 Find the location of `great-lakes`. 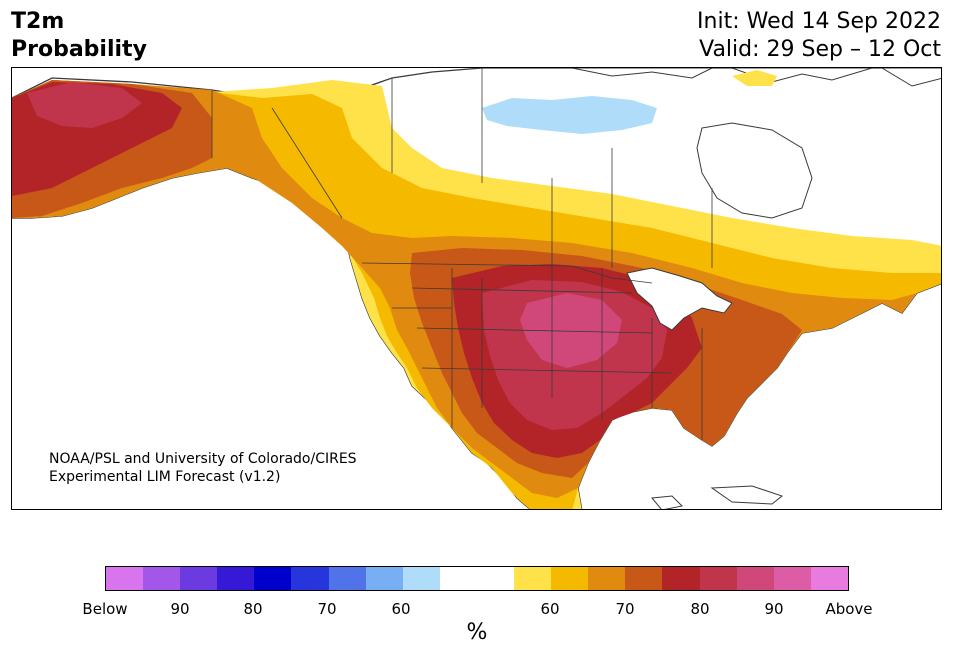

great-lakes is located at coordinates (679, 299).